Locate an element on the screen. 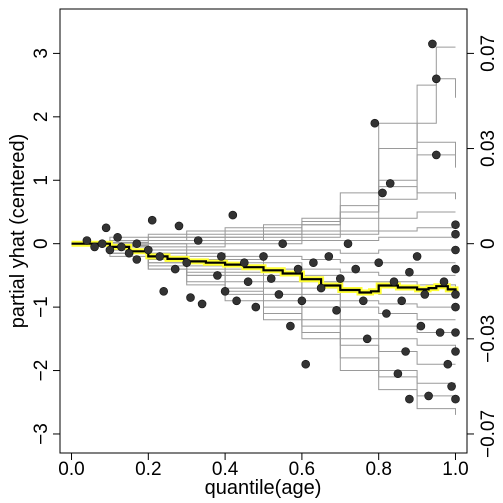 This screenshot has width=503, height=503. x-tick-label: 0.8 is located at coordinates (378, 469).